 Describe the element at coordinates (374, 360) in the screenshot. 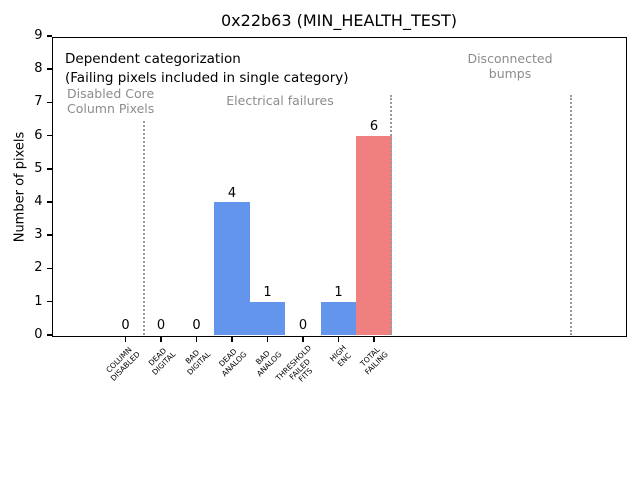

I see `x-tick-label: TOTAL FAILING` at that location.